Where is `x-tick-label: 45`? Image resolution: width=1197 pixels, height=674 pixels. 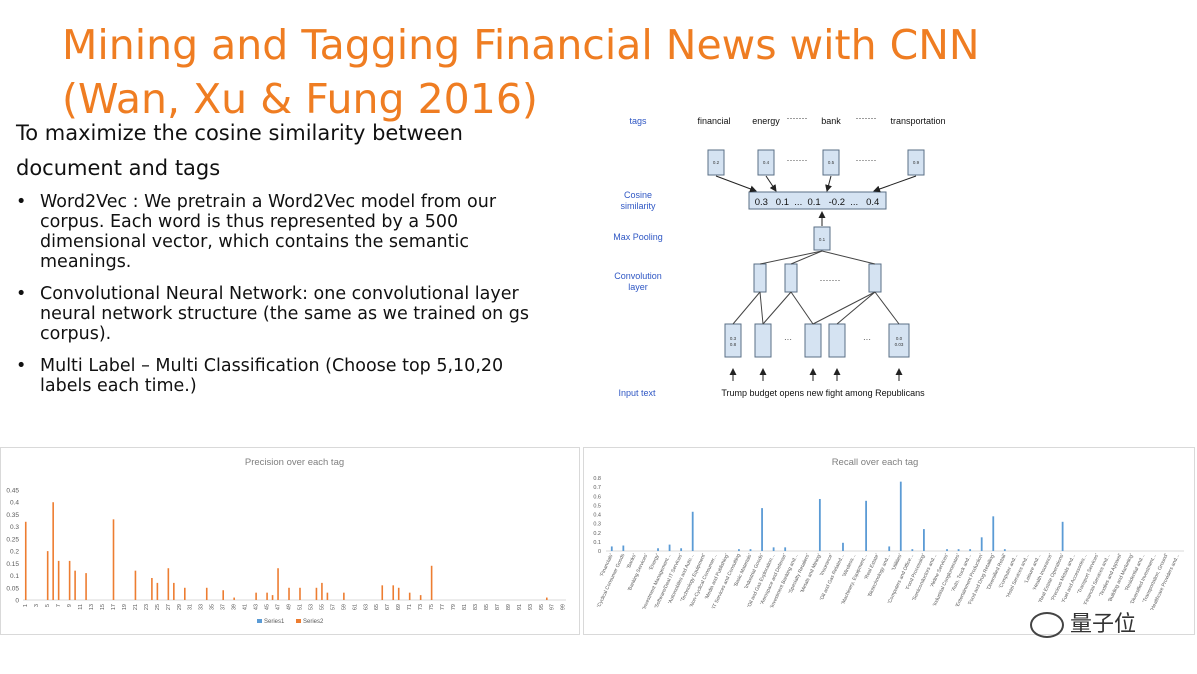 x-tick-label: 45 is located at coordinates (268, 607).